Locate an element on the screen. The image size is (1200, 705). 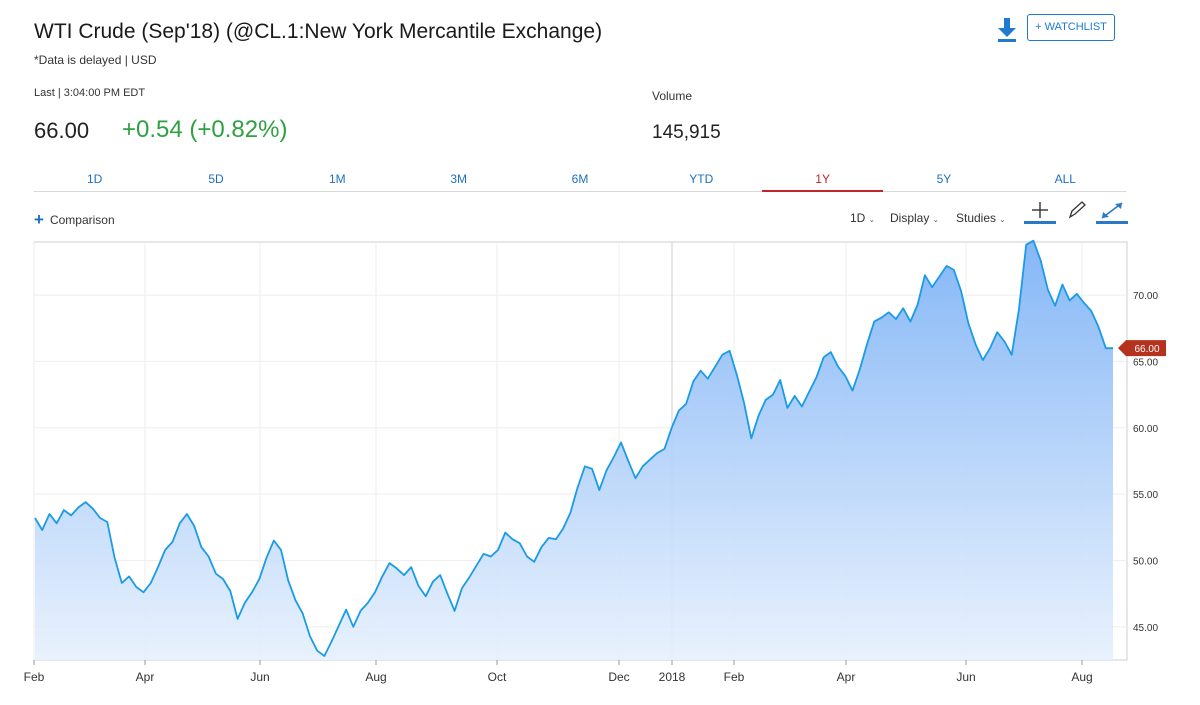
add-to-watchlist-button: + WATCHLIST is located at coordinates (1071, 27).